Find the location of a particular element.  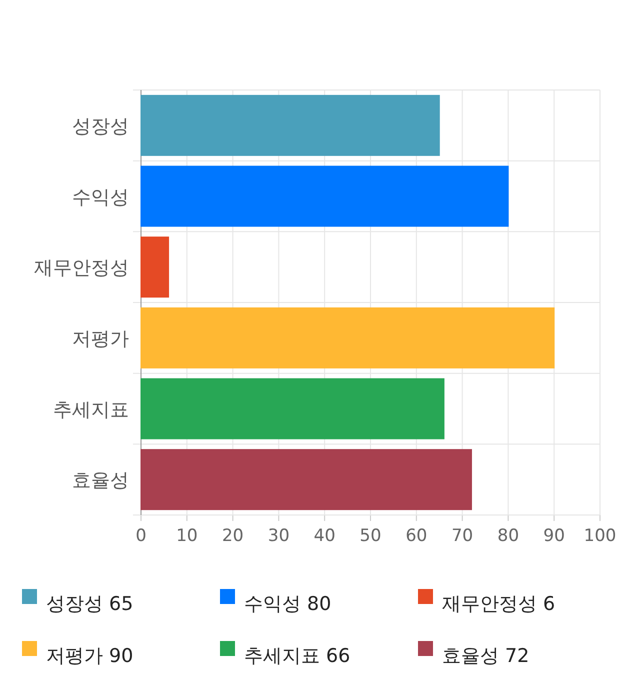

y-tick-label: 저평가 is located at coordinates (100, 339).